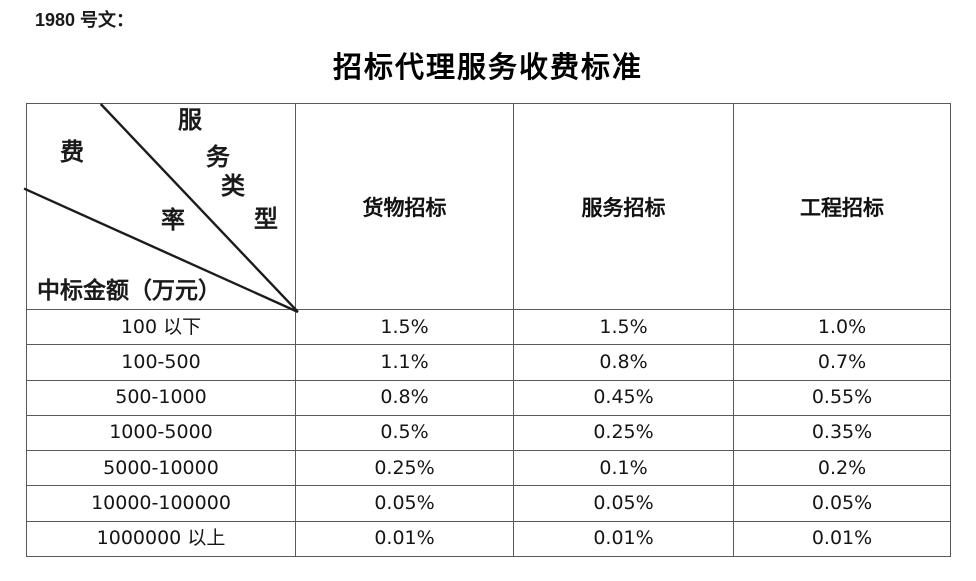 This screenshot has width=976, height=581. I want to click on corner-header-cell: 服 务 类 型 费 率 中标金额（万元）, so click(161, 208).